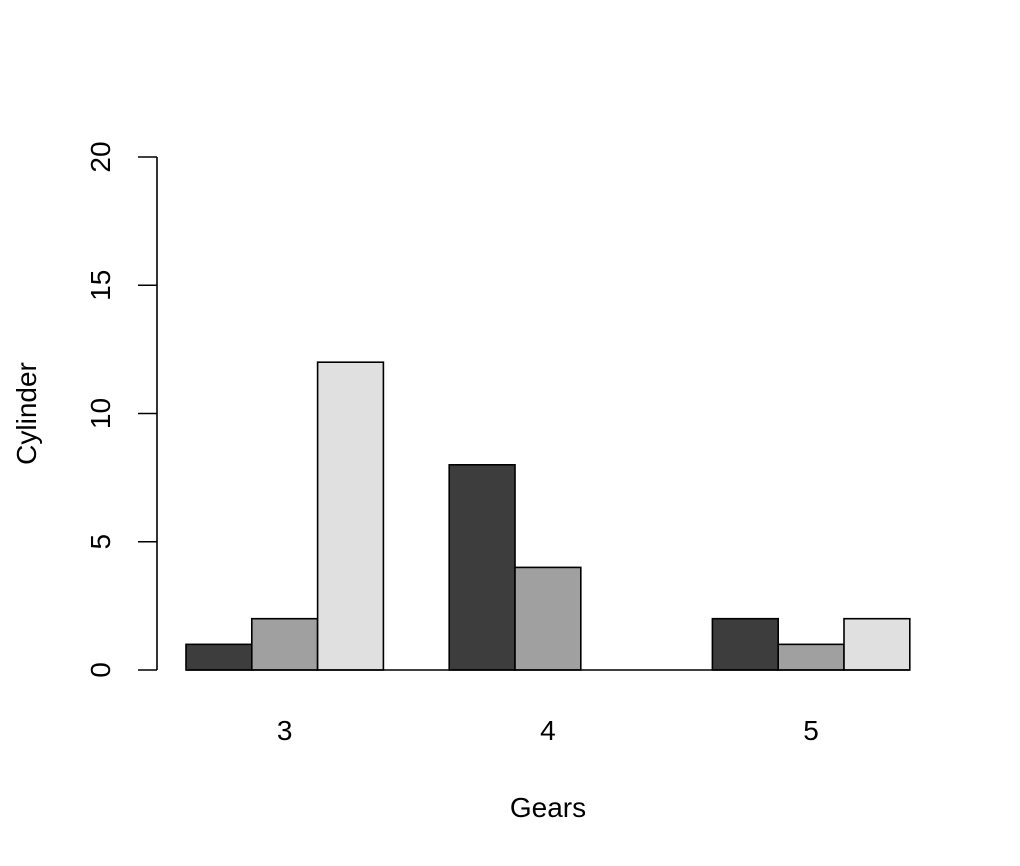  What do you see at coordinates (285, 730) in the screenshot?
I see `x-tick-label: 3` at bounding box center [285, 730].